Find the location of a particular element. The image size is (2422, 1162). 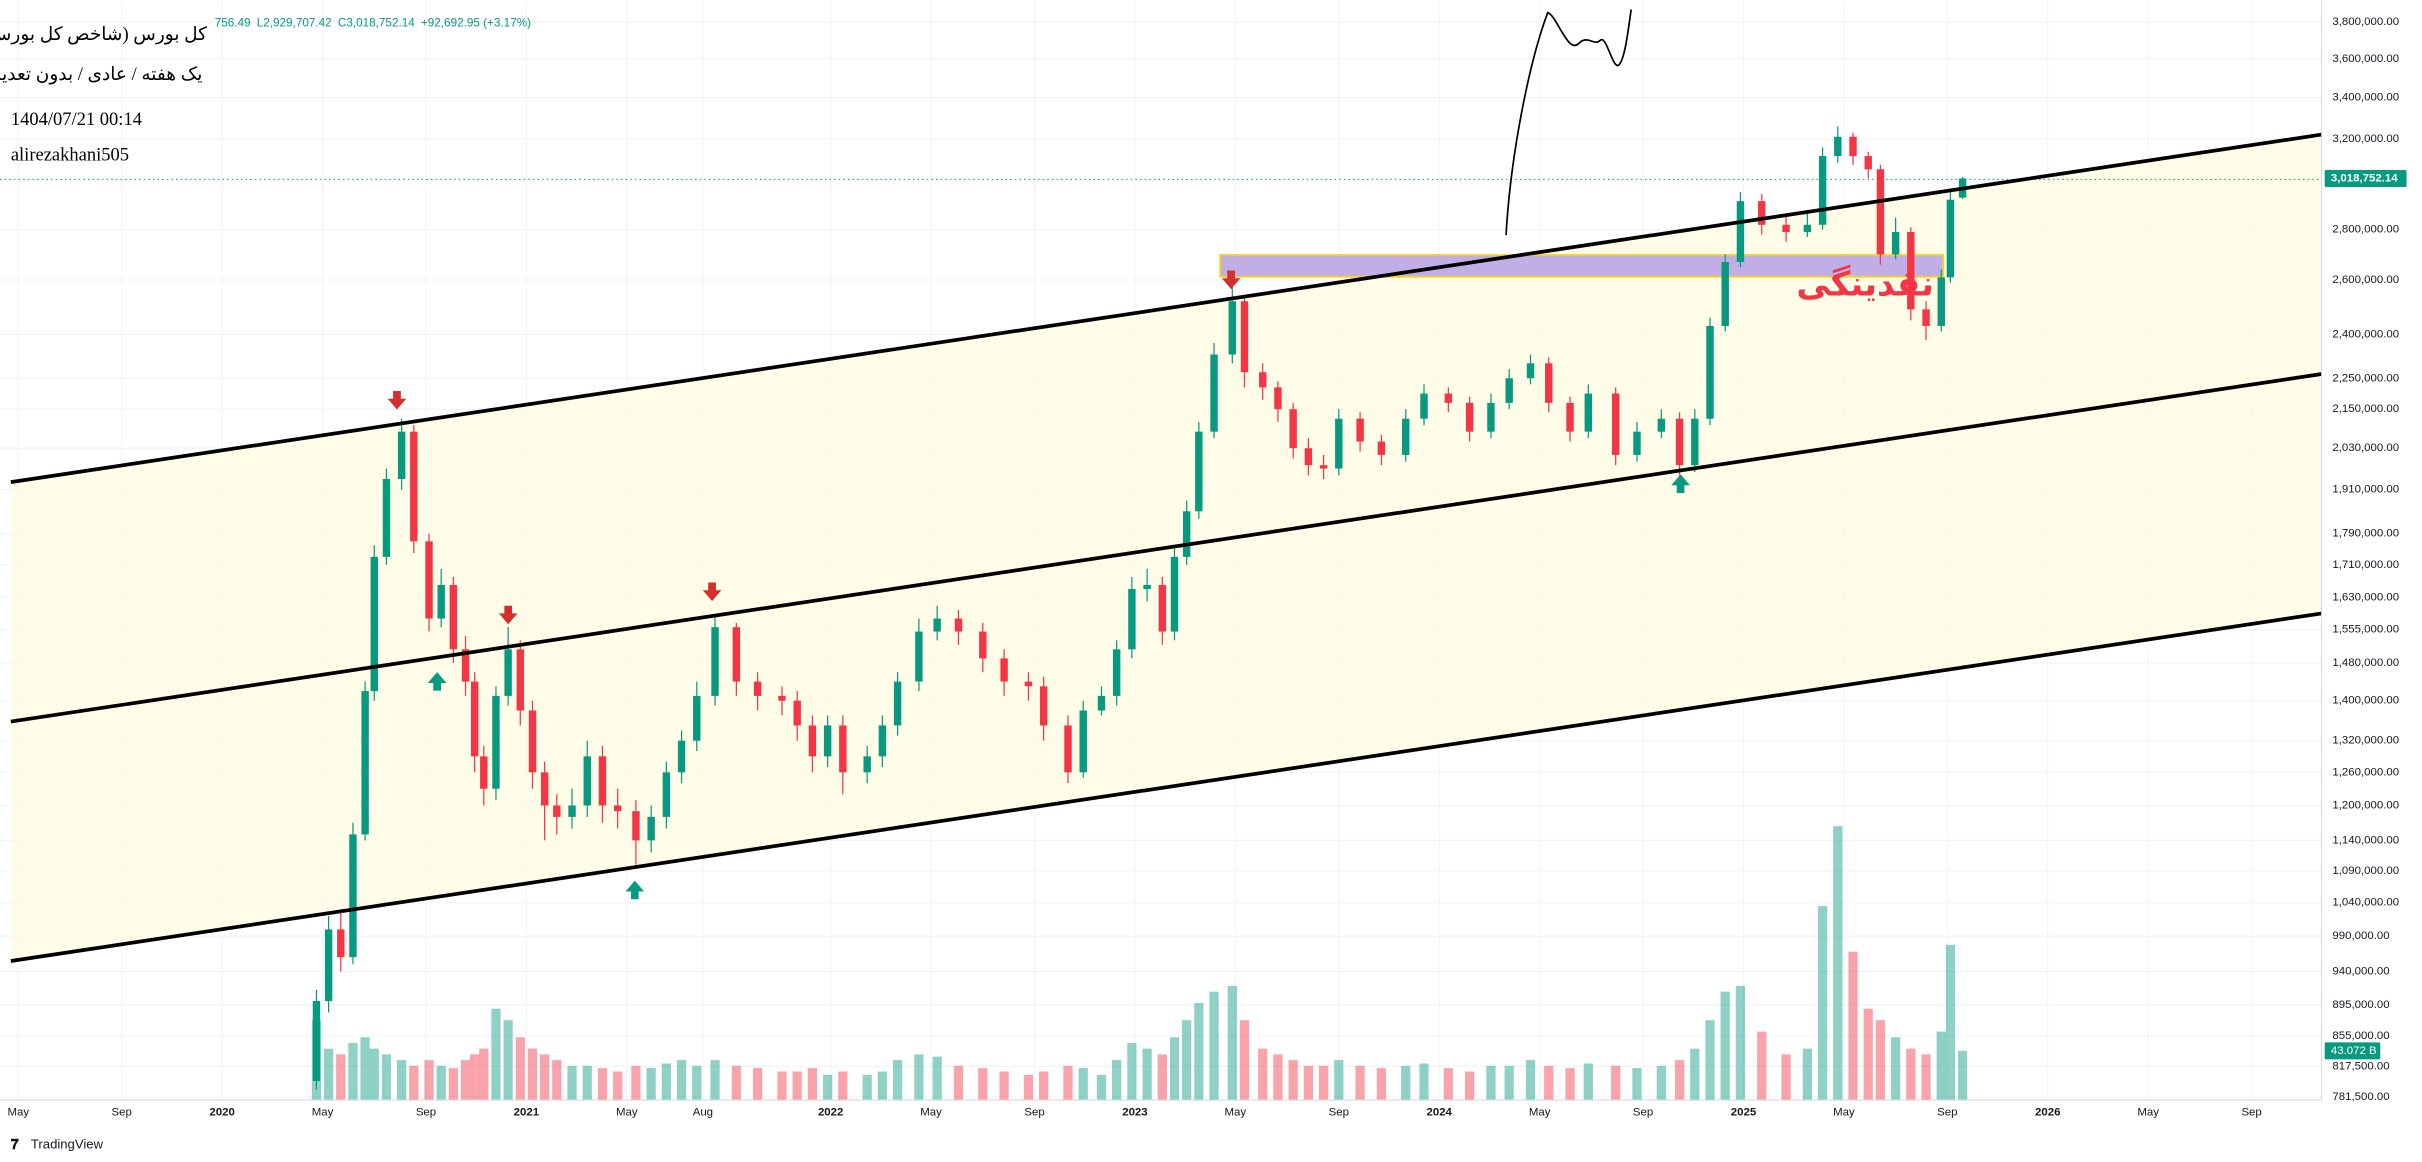

y-tick-label: 2,030,000.00 is located at coordinates (2365, 448).